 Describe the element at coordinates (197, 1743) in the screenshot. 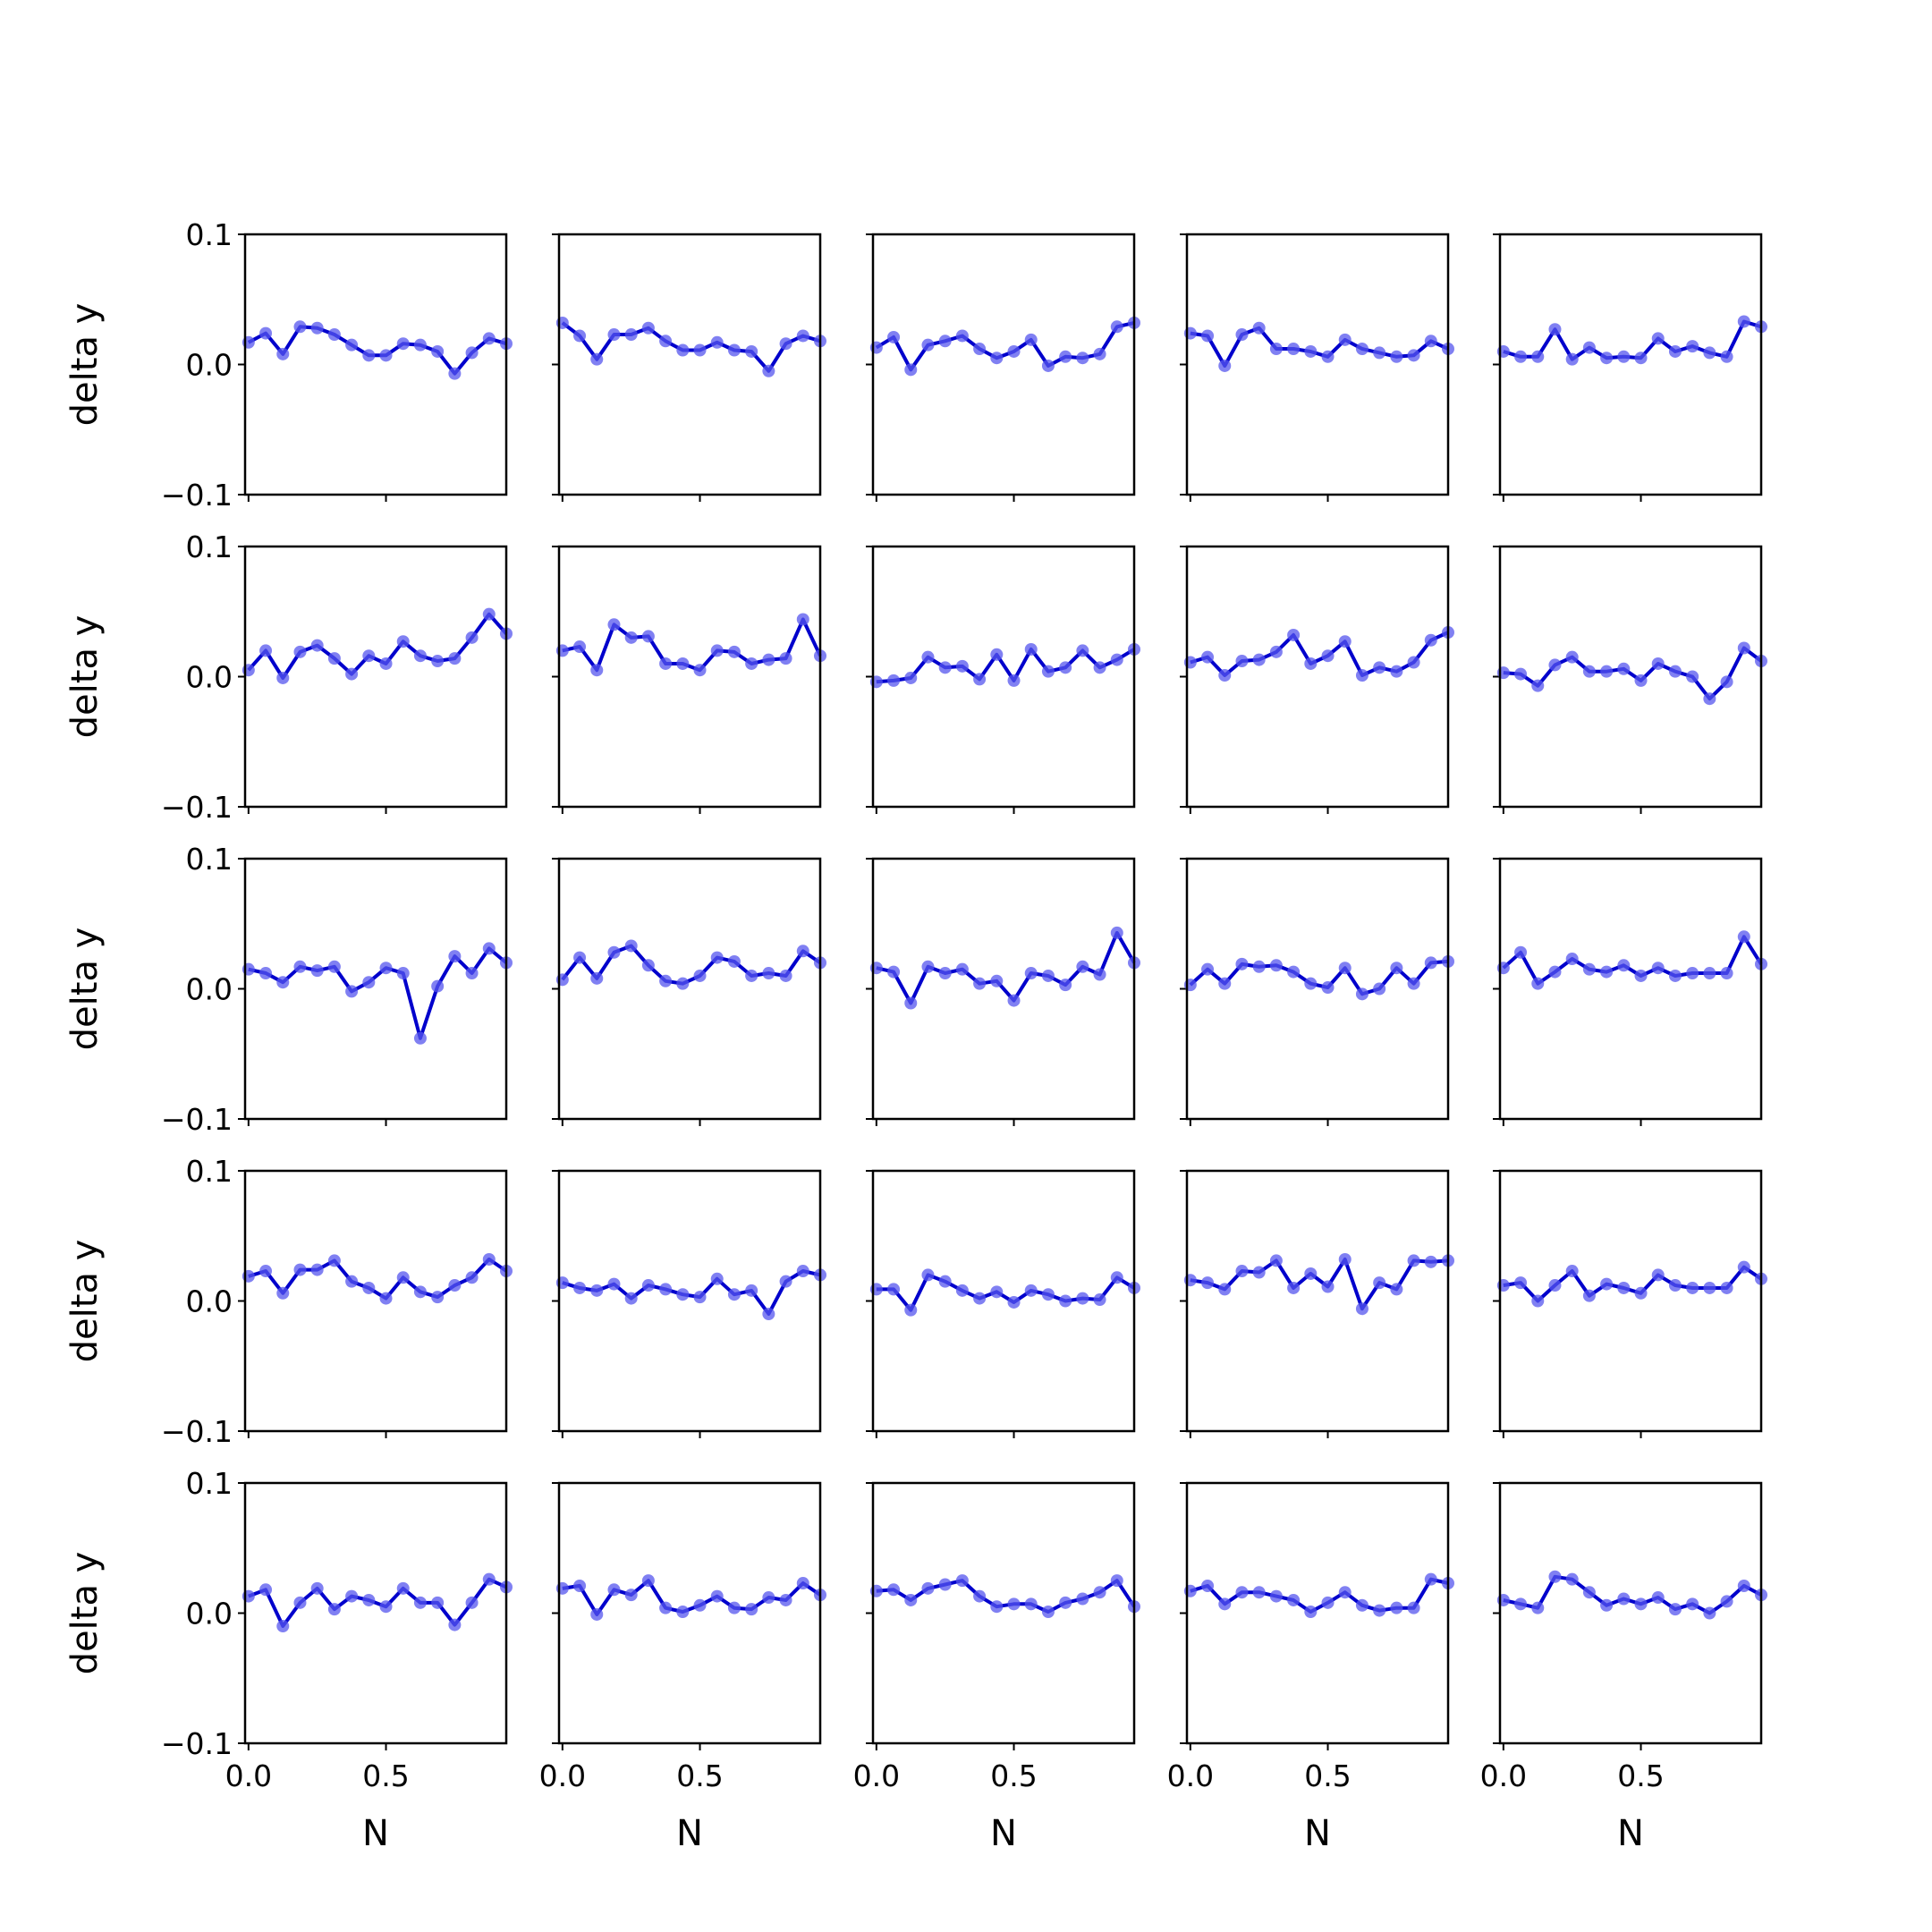

I see `y-tick-label: −0.1` at that location.